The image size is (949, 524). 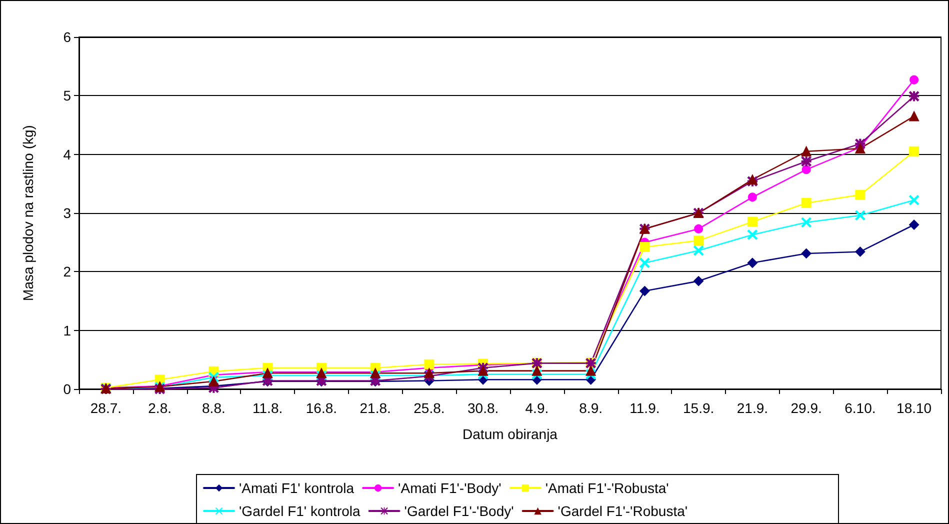 What do you see at coordinates (752, 408) in the screenshot?
I see `x-tick-label: 21.9.` at bounding box center [752, 408].